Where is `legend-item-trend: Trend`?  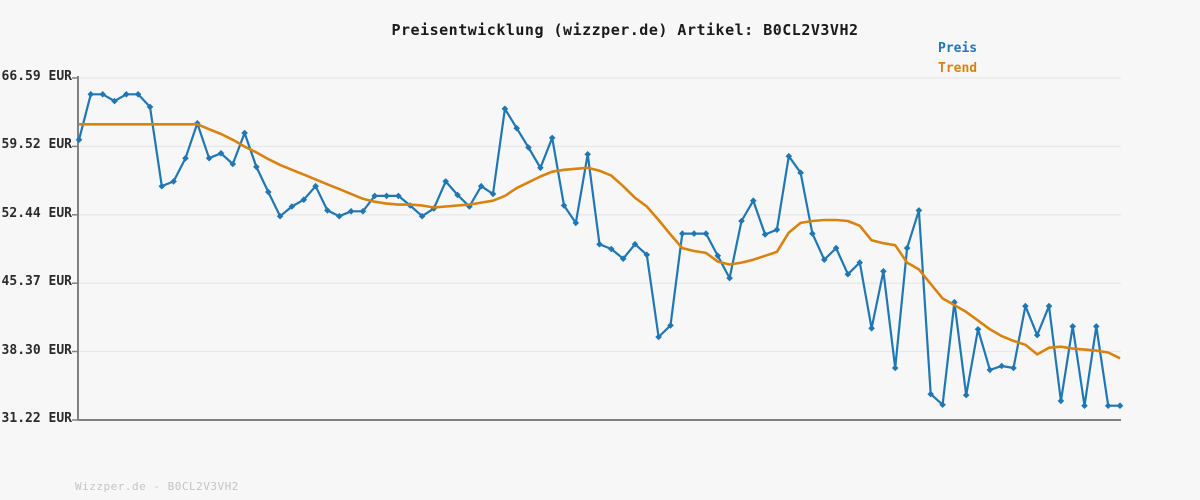 legend-item-trend: Trend is located at coordinates (958, 68).